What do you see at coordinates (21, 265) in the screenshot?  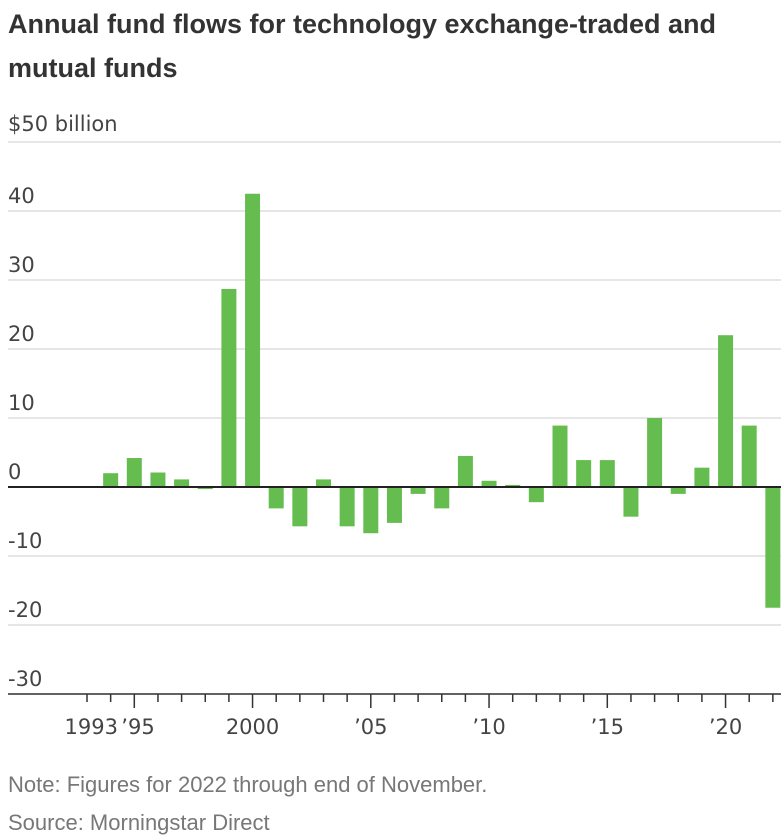 I see `y-tick-label: 30` at bounding box center [21, 265].